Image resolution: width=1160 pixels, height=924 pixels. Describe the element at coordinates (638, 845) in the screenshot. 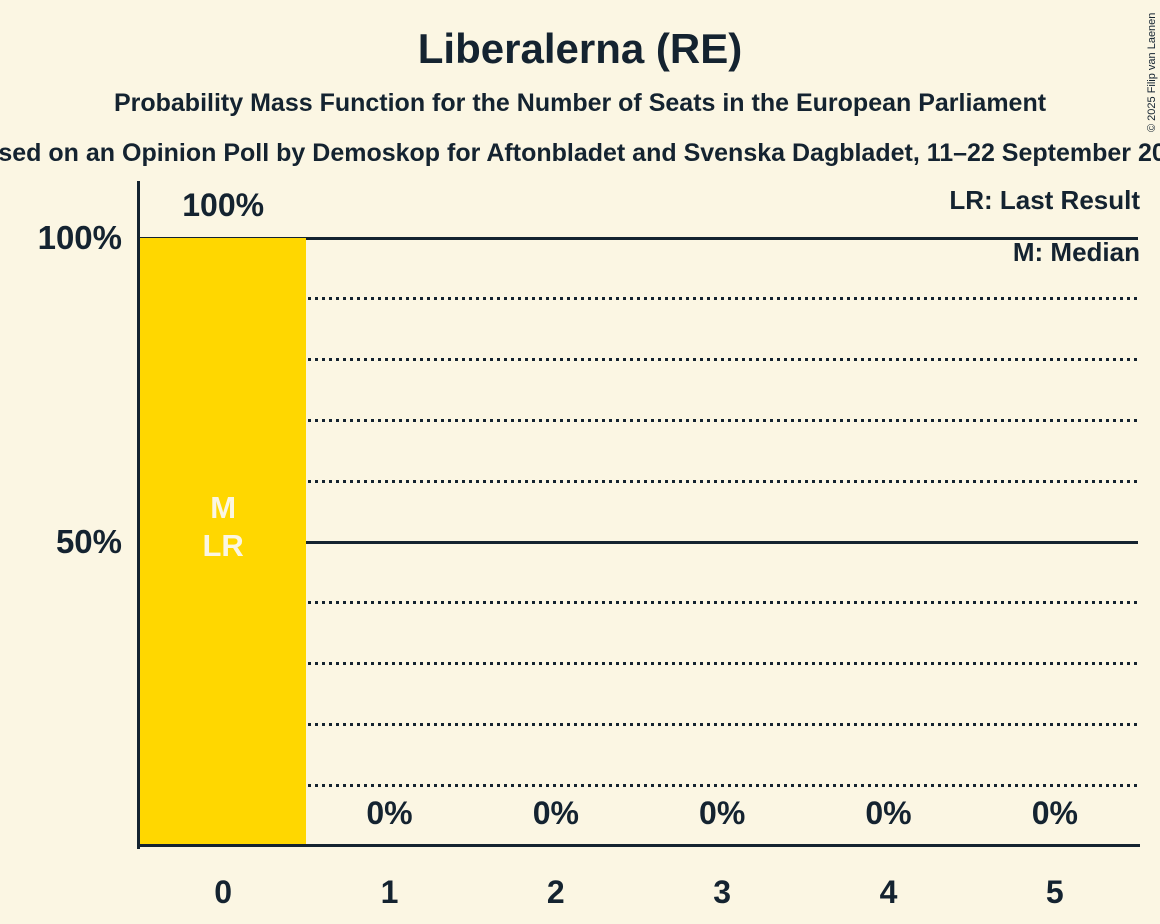

I see `x-axis-line` at that location.